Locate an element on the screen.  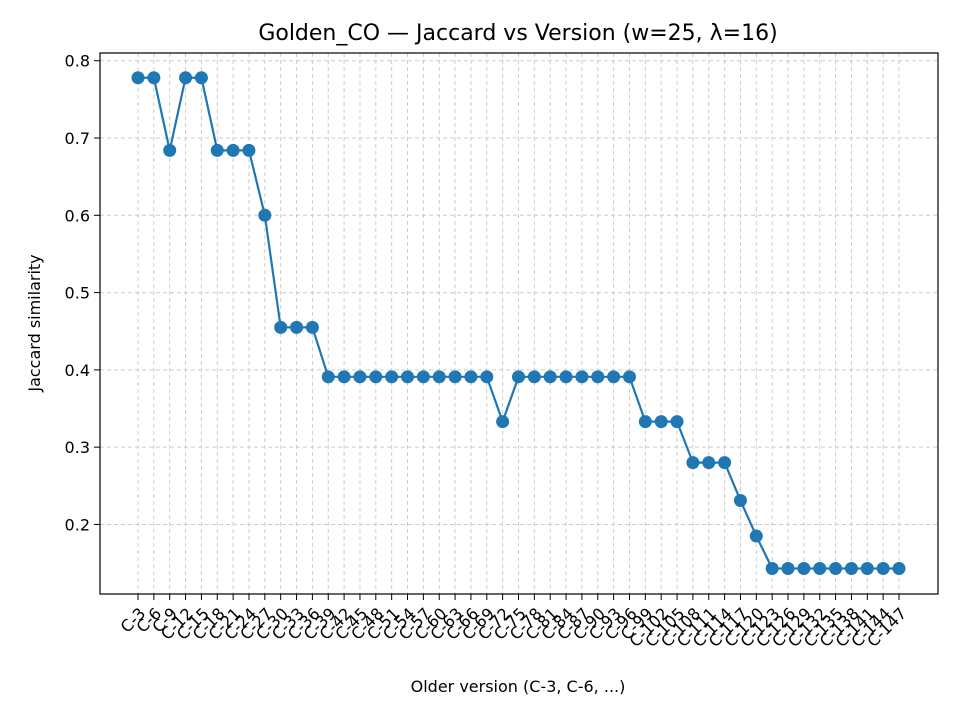
y-tick-label: 0.8 is located at coordinates (77, 61).